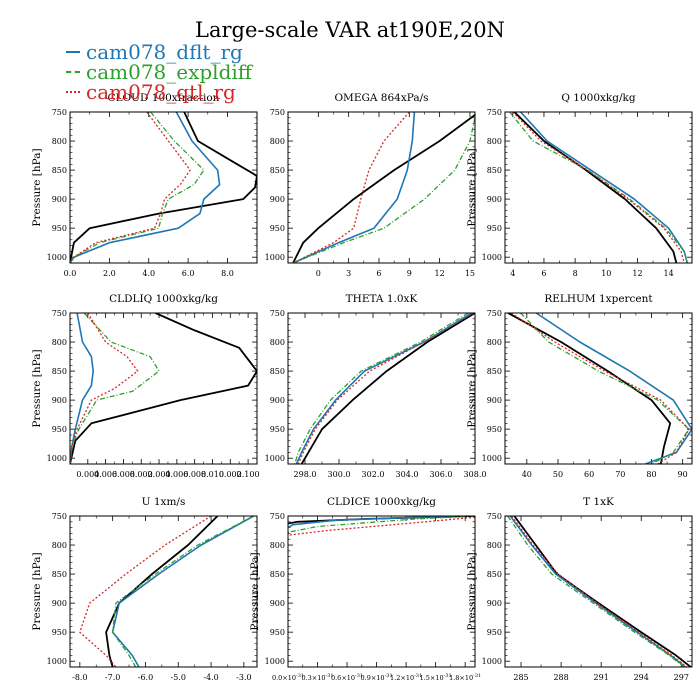 The height and width of the screenshot is (700, 700). Describe the element at coordinates (73, 92) in the screenshot. I see `legend-swatch-qtl` at that location.